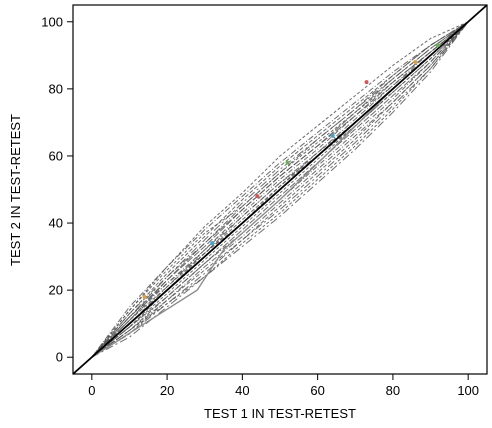 Image resolution: width=492 pixels, height=428 pixels. What do you see at coordinates (57, 189) in the screenshot?
I see `y-axis-ticks: 0 20 40 60 80 100` at bounding box center [57, 189].